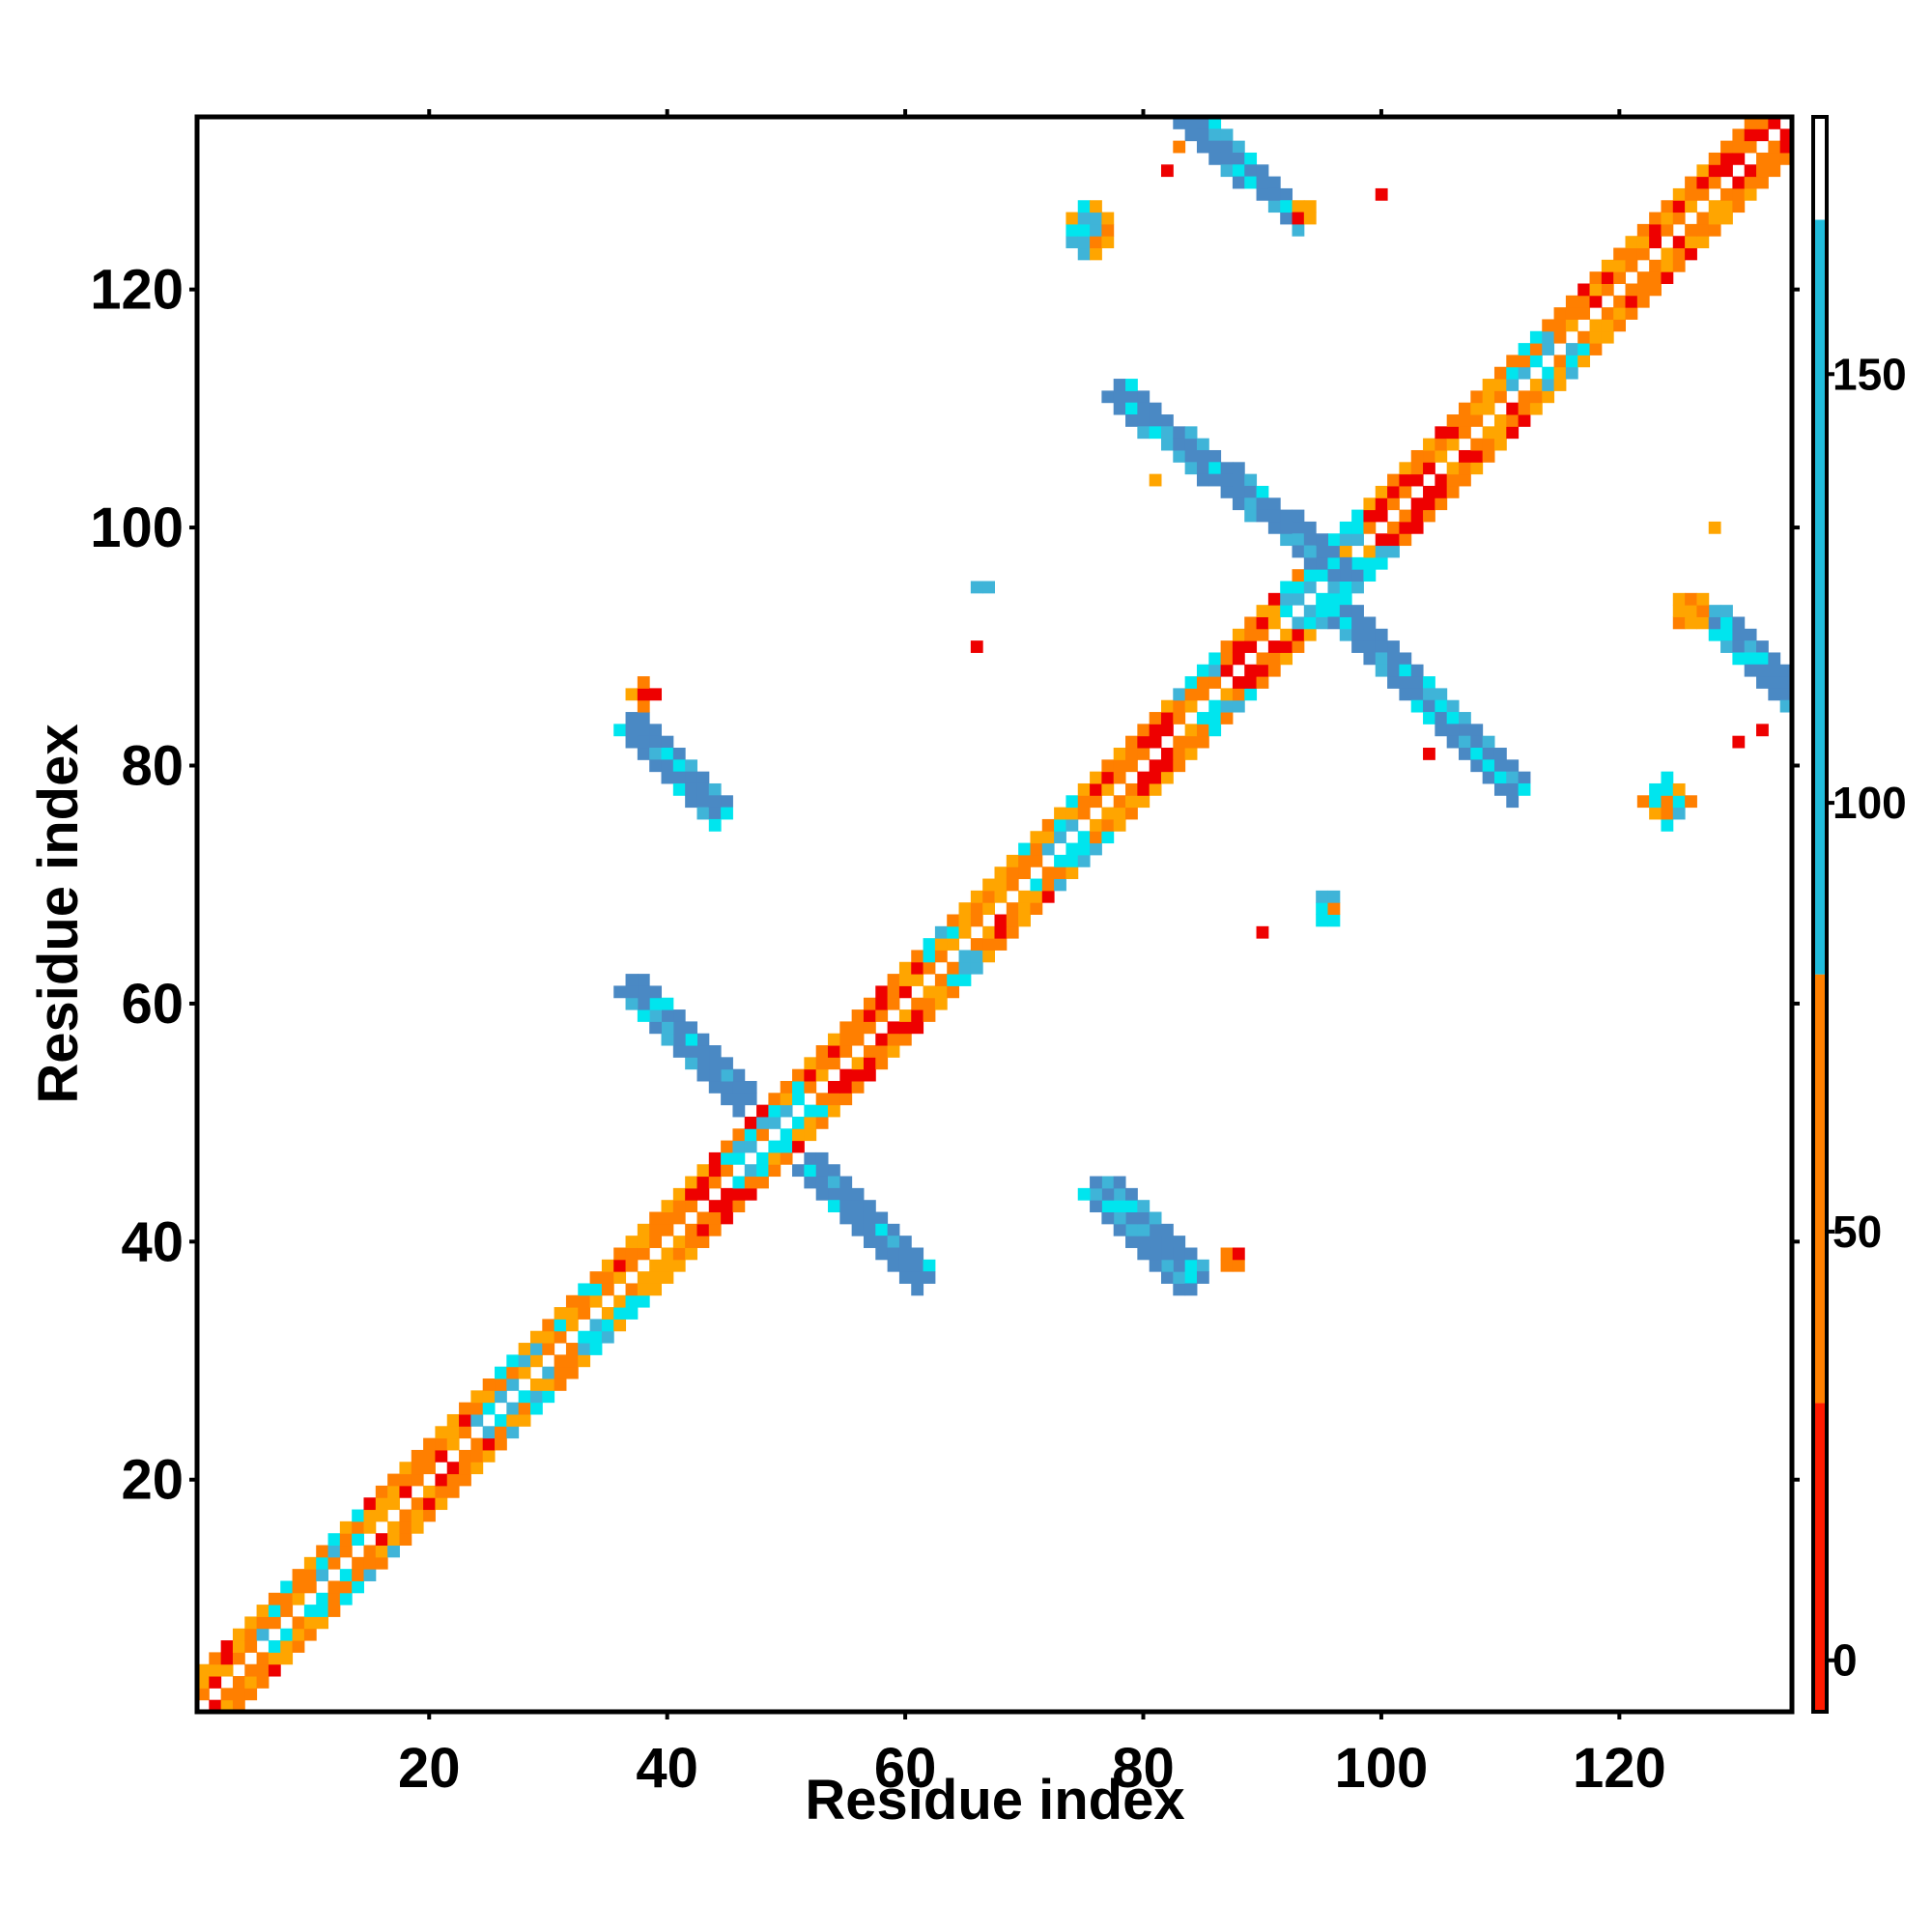 The width and height of the screenshot is (1932, 1932). I want to click on top-axis-ticks, so click(1024, 113).